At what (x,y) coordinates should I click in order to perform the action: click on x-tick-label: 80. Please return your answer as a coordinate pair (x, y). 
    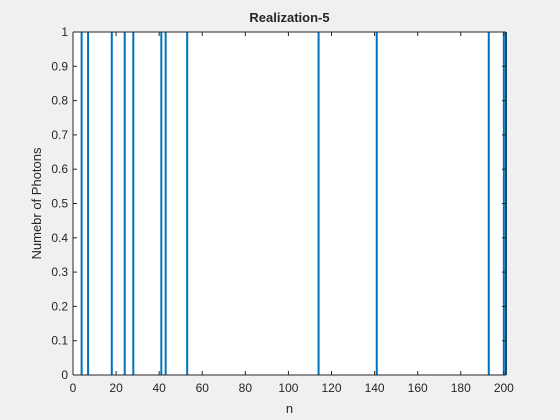
    Looking at the image, I should click on (246, 388).